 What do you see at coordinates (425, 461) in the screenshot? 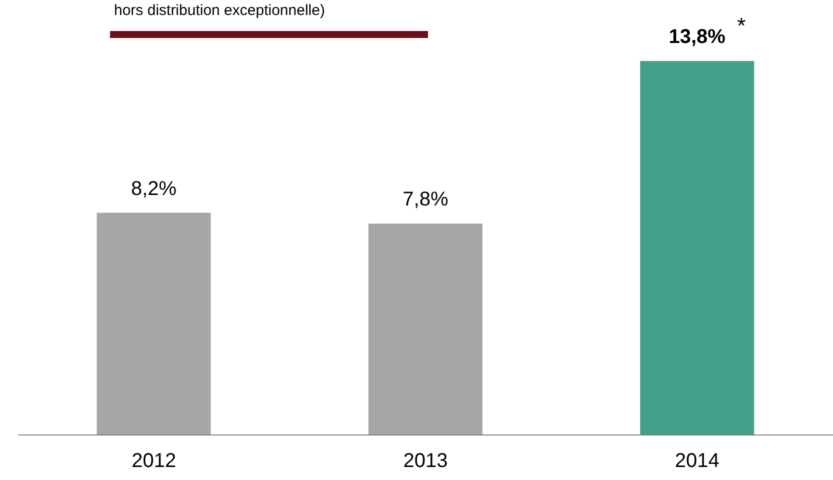
I see `x-tick-label: 2013` at bounding box center [425, 461].